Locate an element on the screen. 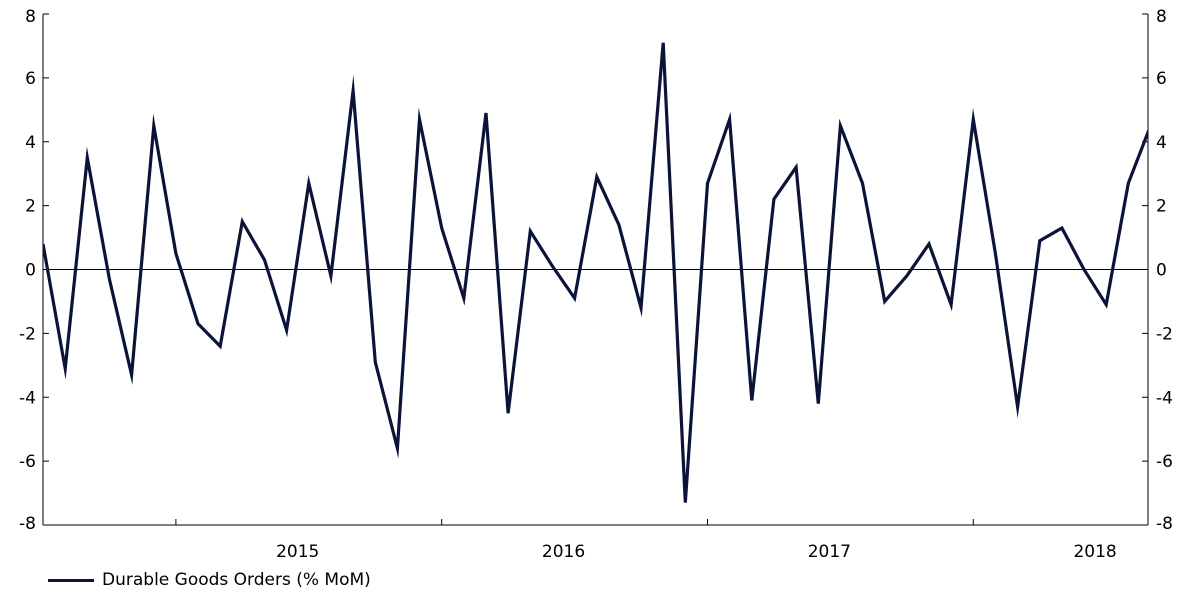  y-tick-label-right: 0 is located at coordinates (1161, 271).